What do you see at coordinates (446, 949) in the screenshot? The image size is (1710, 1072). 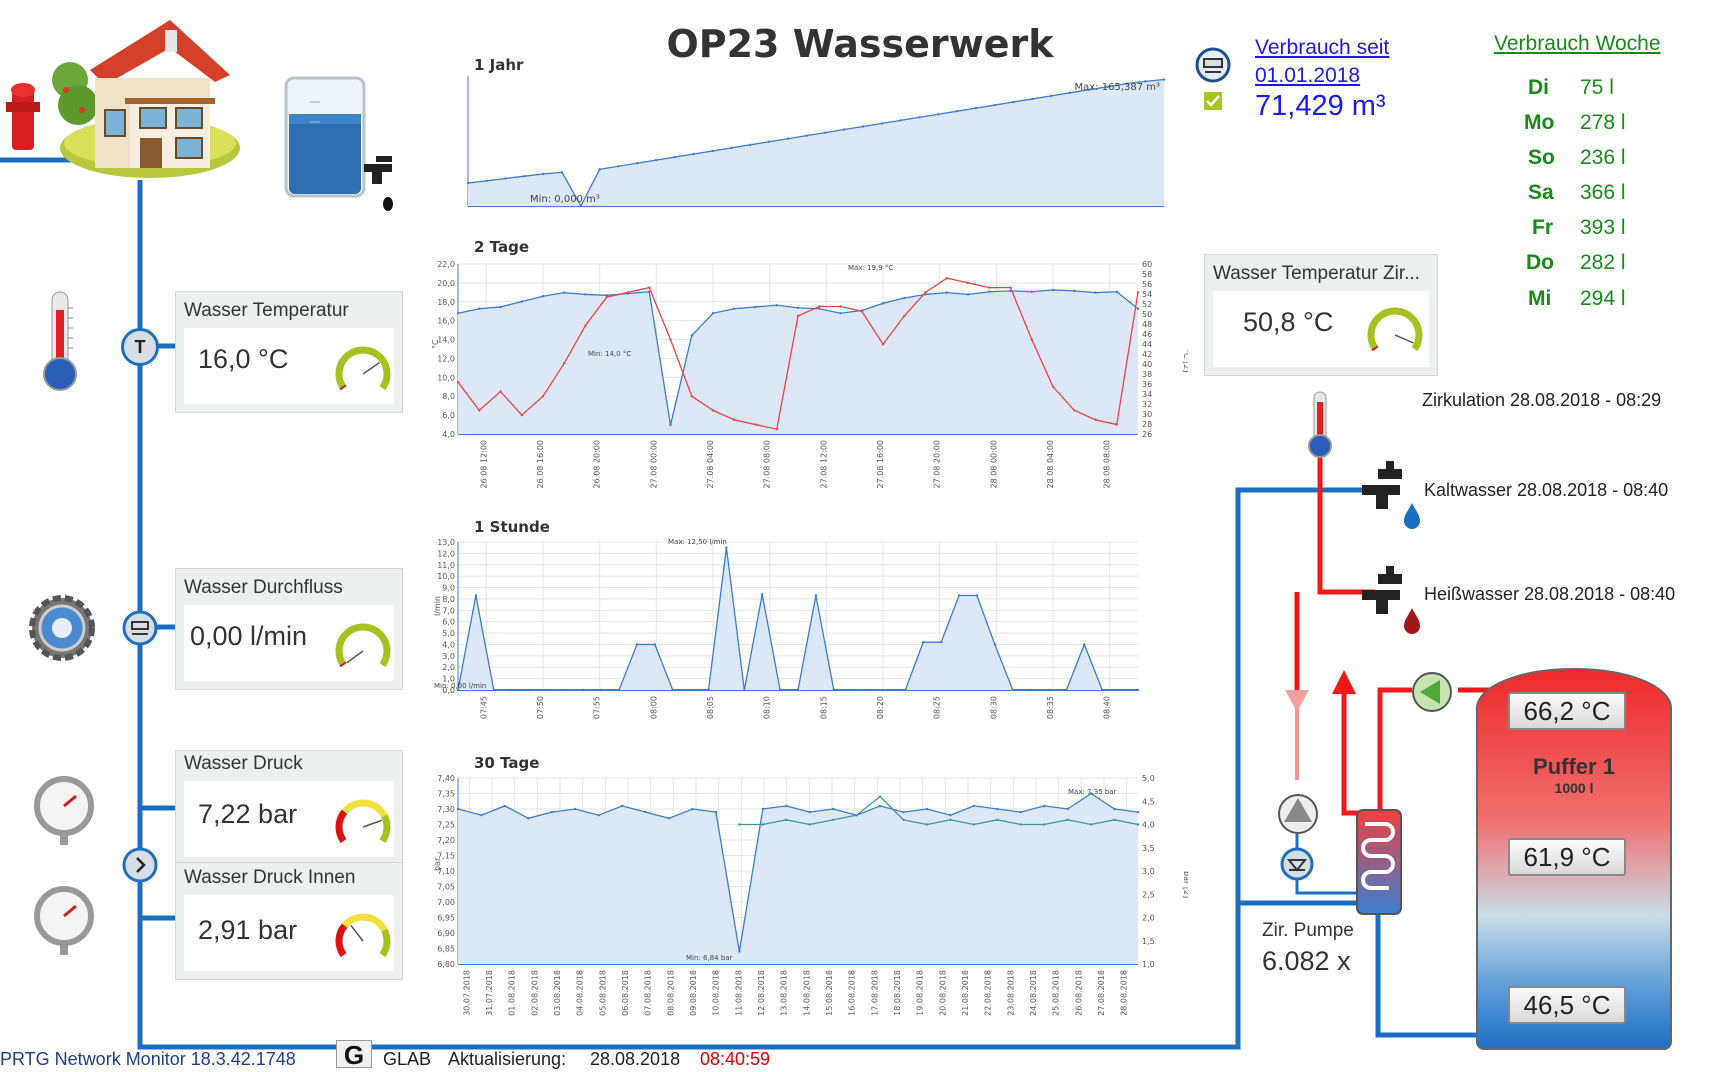 I see `y-tick-label: 6,85` at bounding box center [446, 949].